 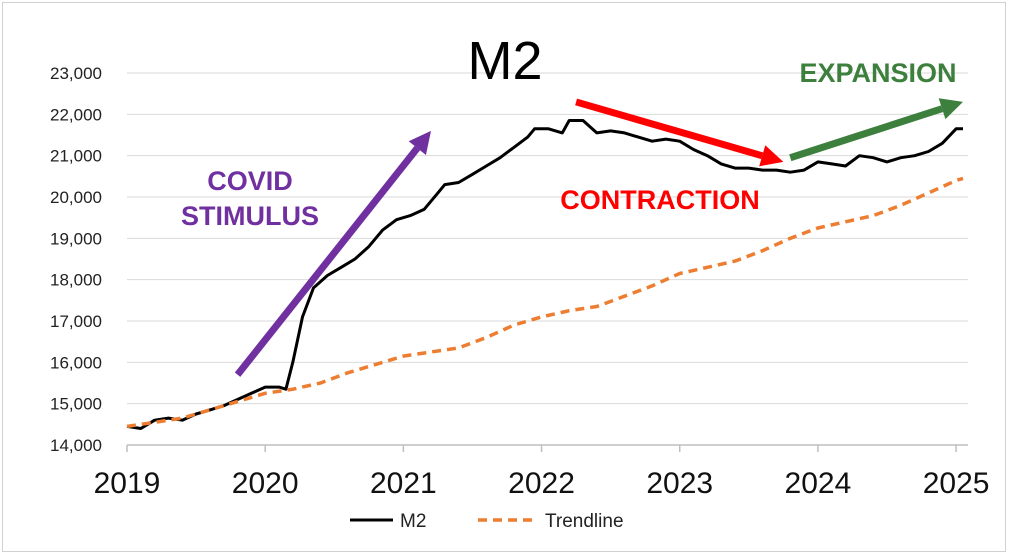 What do you see at coordinates (541, 483) in the screenshot?
I see `x-tick-label: 2022` at bounding box center [541, 483].